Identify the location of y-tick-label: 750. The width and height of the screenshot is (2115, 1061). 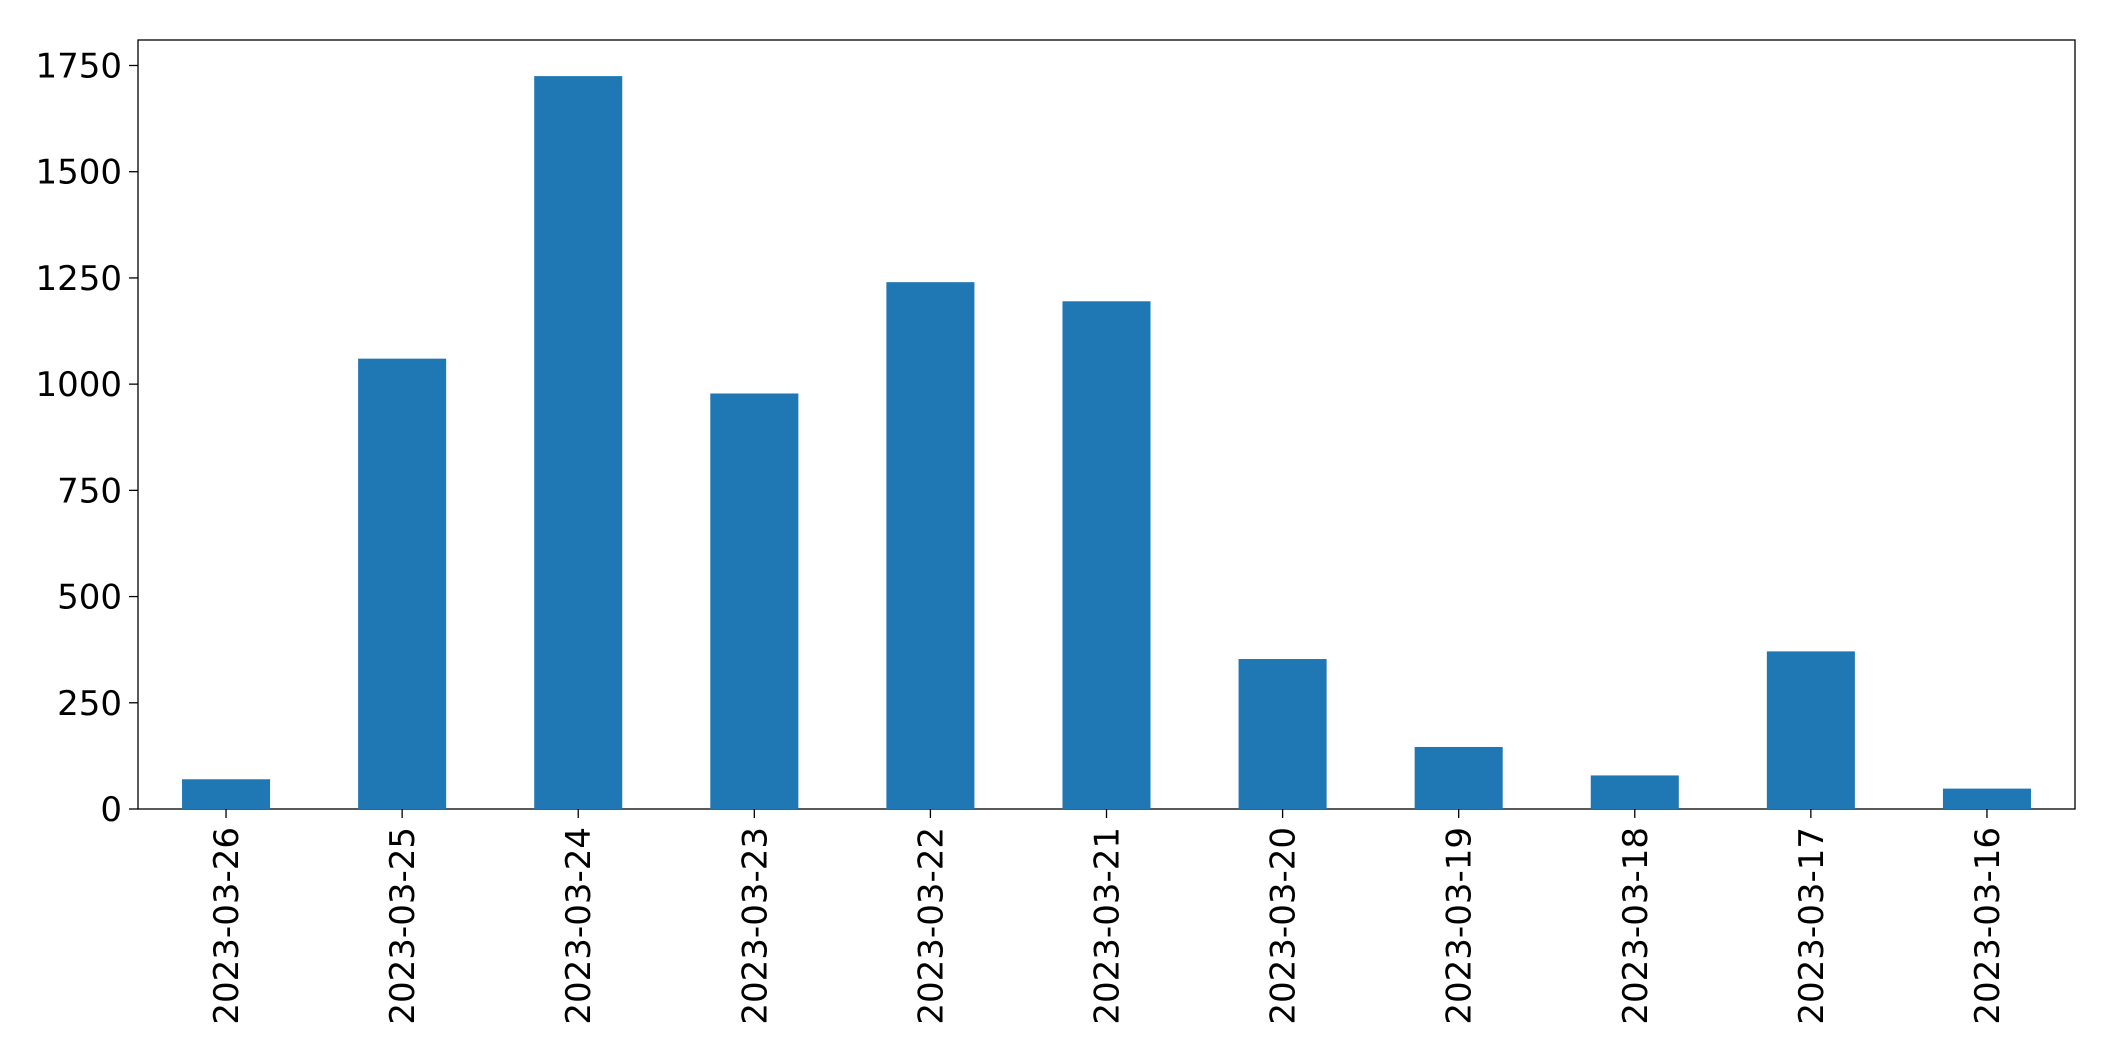
(89, 491).